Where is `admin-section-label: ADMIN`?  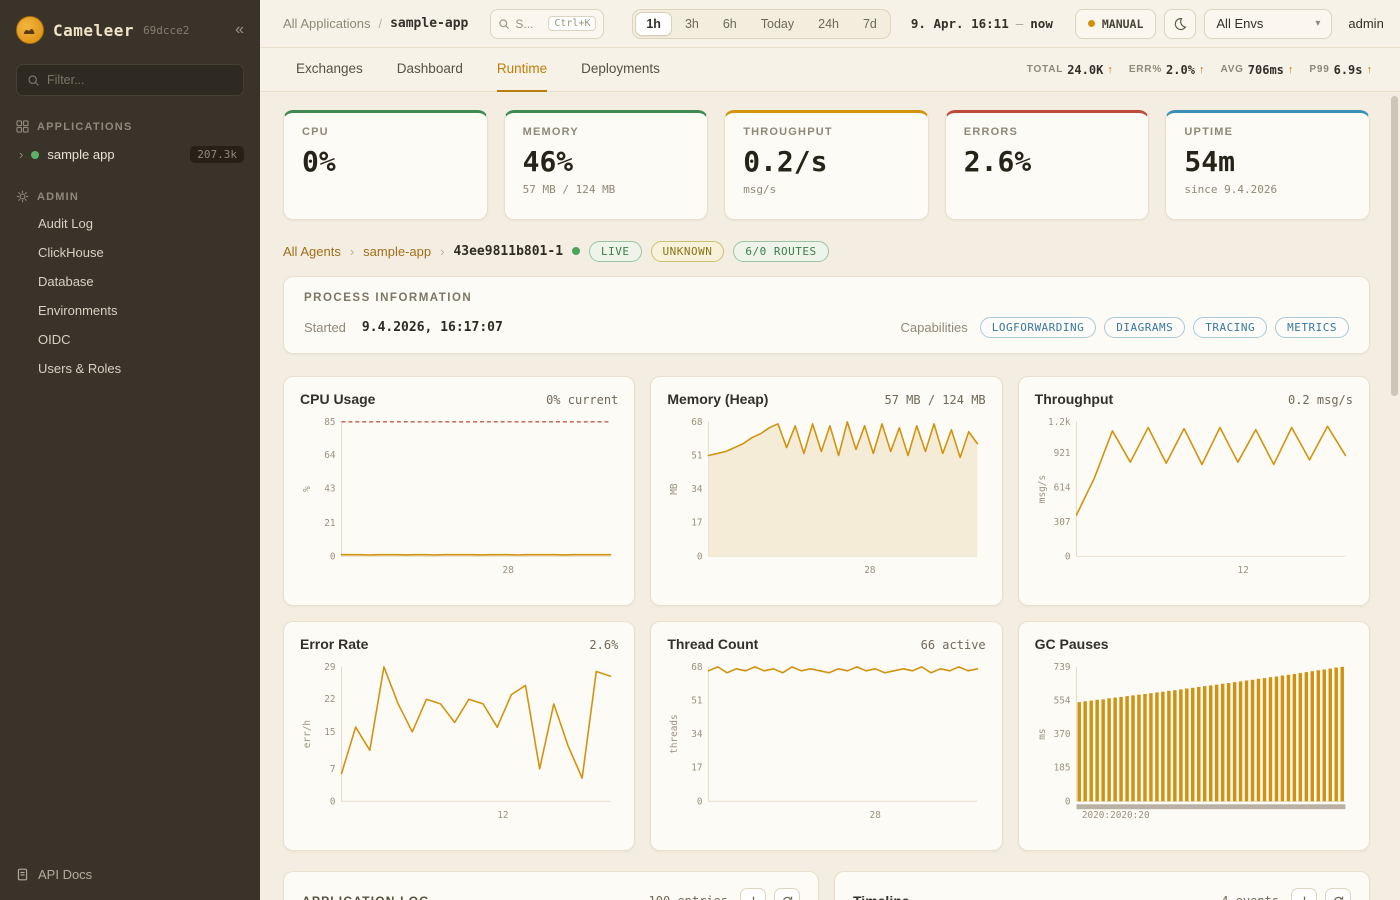 admin-section-label: ADMIN is located at coordinates (58, 196).